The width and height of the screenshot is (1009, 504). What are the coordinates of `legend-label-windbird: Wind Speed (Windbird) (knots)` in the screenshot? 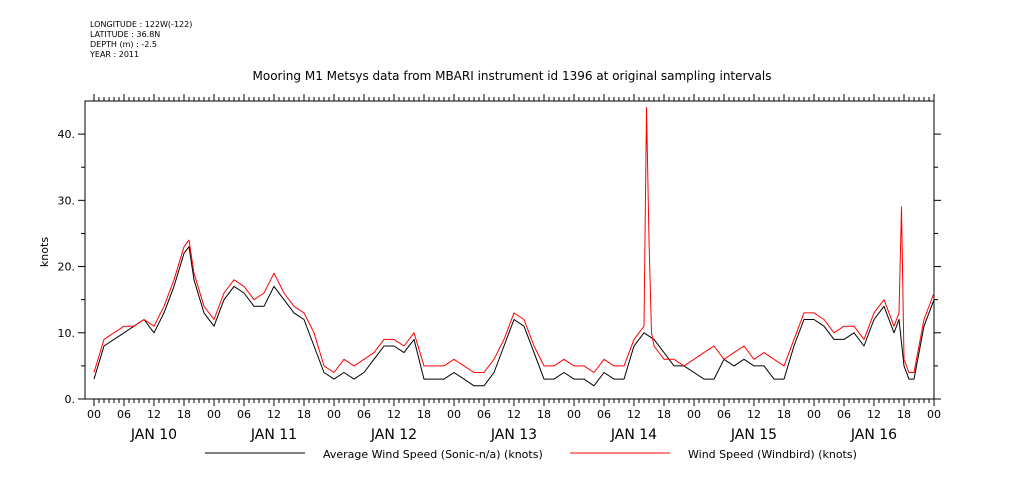 It's located at (772, 454).